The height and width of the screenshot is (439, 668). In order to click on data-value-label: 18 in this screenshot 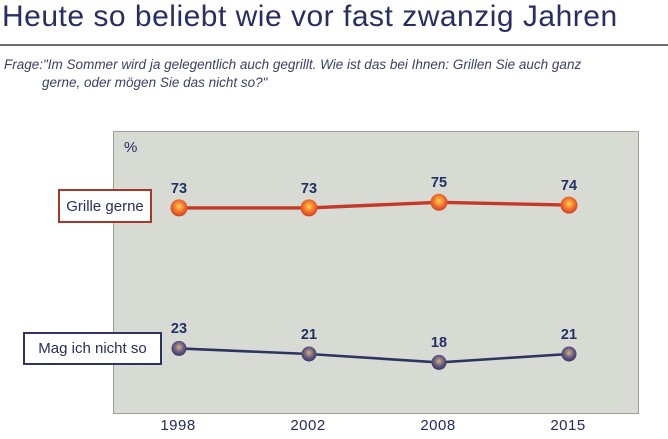, I will do `click(439, 343)`.